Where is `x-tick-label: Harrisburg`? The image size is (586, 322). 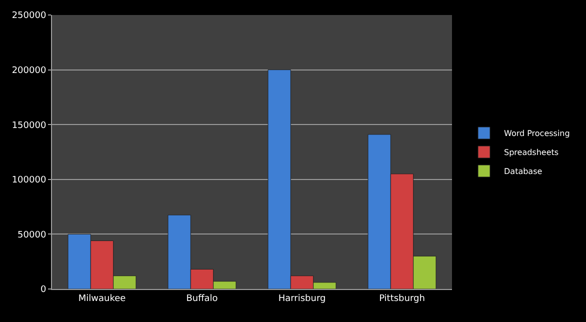 x-tick-label: Harrisburg is located at coordinates (302, 299).